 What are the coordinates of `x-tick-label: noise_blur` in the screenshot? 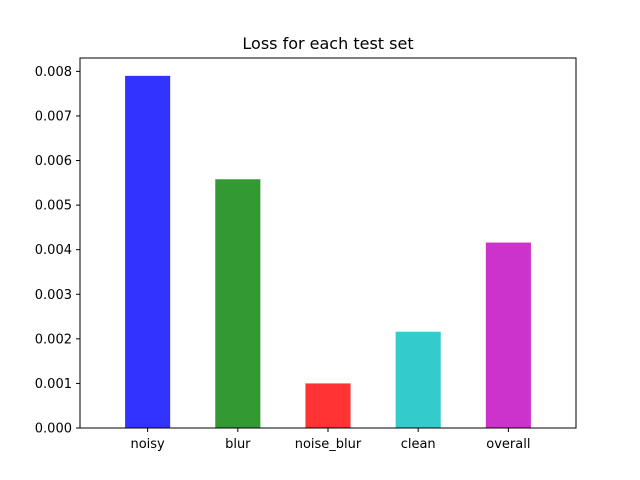 It's located at (328, 444).